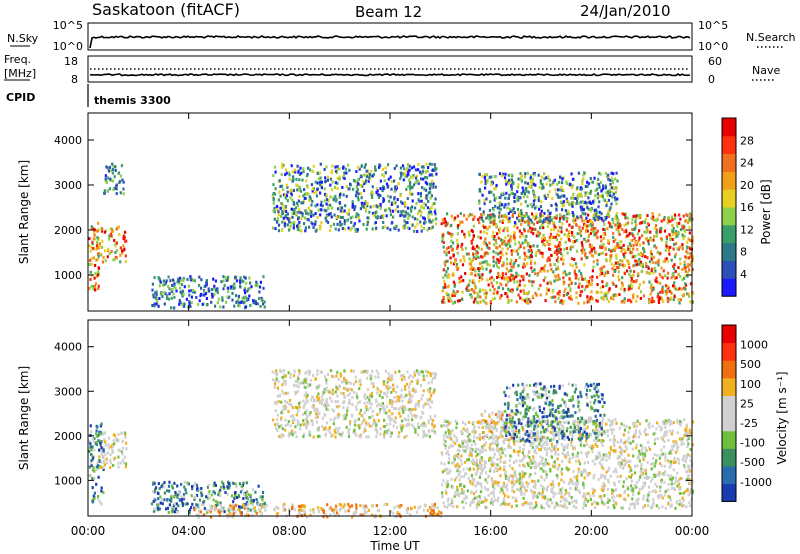 This screenshot has width=800, height=554. What do you see at coordinates (771, 37) in the screenshot?
I see `nsearch-label: N.Search` at bounding box center [771, 37].